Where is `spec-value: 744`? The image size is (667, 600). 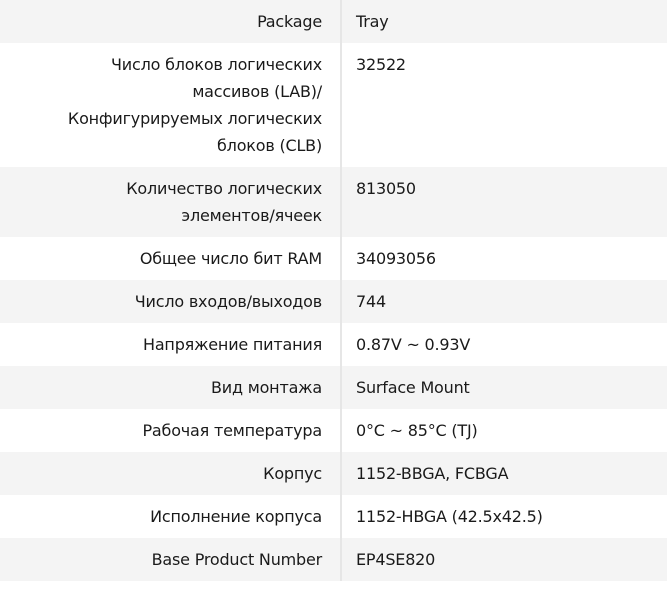 spec-value: 744 is located at coordinates (504, 301).